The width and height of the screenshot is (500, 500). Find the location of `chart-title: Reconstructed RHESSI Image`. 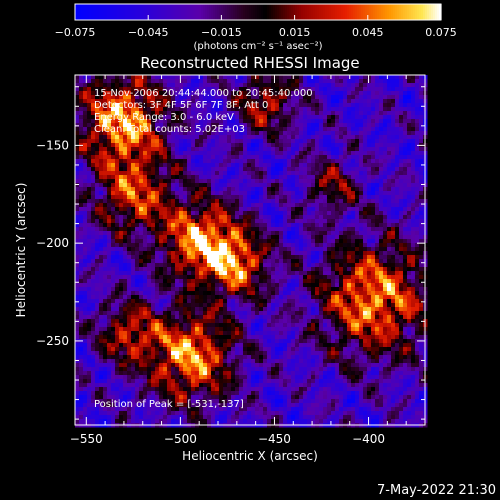

chart-title: Reconstructed RHESSI Image is located at coordinates (249, 63).